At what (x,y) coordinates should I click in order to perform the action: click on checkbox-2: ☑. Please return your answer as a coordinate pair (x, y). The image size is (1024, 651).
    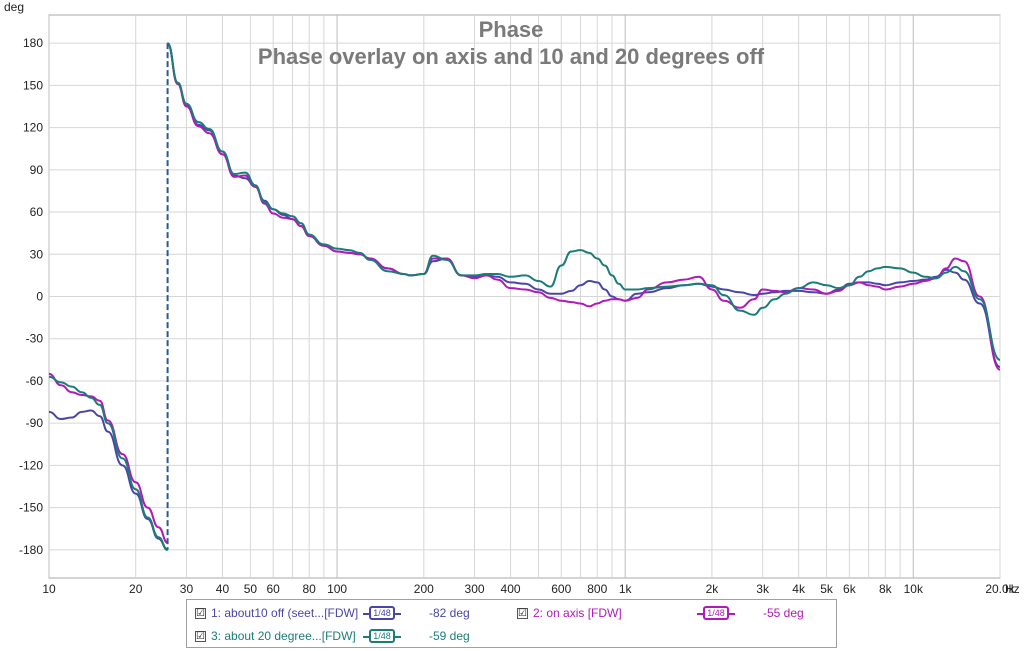
    Looking at the image, I should click on (522, 613).